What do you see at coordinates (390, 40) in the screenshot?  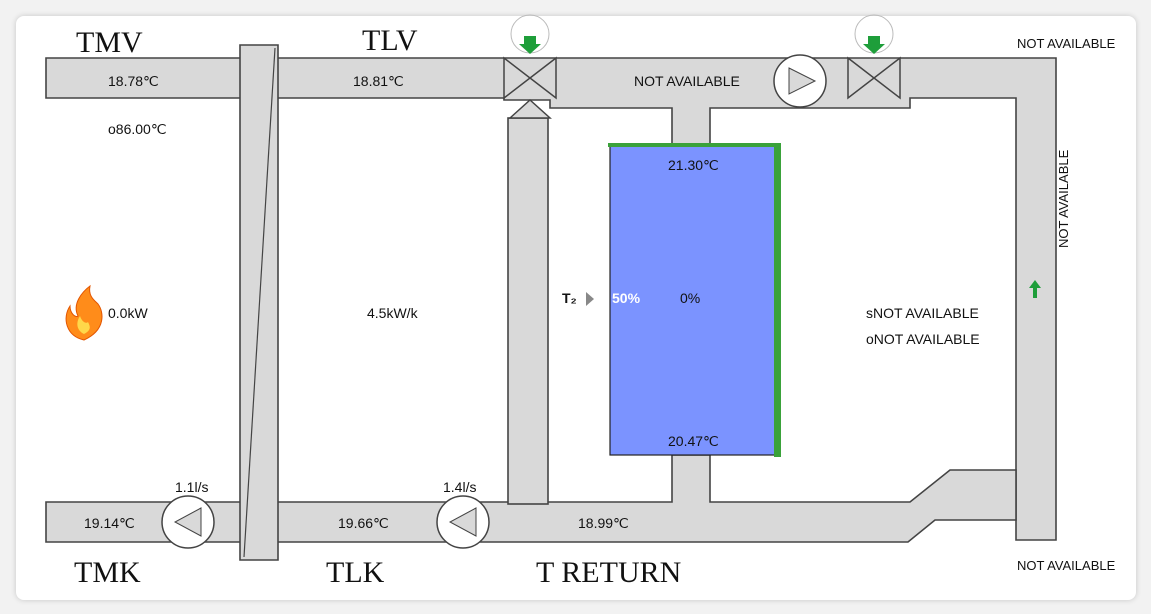 I see `tlv-label: TLV` at bounding box center [390, 40].